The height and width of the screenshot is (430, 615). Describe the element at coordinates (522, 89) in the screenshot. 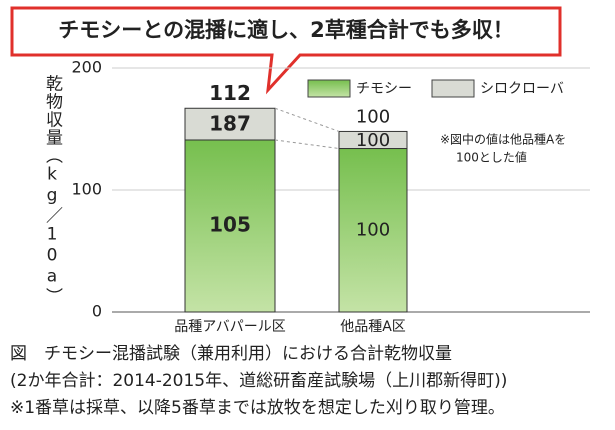

I see `legend-label: シロクローバ` at that location.